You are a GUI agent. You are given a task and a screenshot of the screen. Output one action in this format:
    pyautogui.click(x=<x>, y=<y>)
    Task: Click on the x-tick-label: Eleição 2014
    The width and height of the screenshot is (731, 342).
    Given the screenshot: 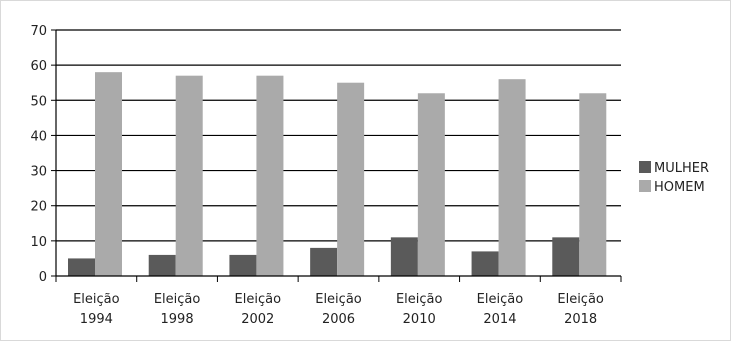 What is the action you would take?
    pyautogui.click(x=500, y=309)
    